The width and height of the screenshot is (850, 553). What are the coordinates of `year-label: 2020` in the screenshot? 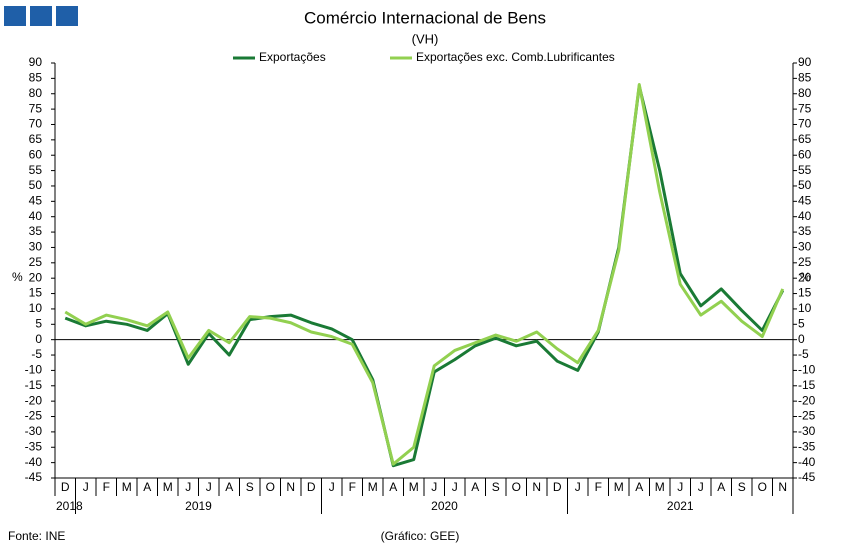 It's located at (444, 506).